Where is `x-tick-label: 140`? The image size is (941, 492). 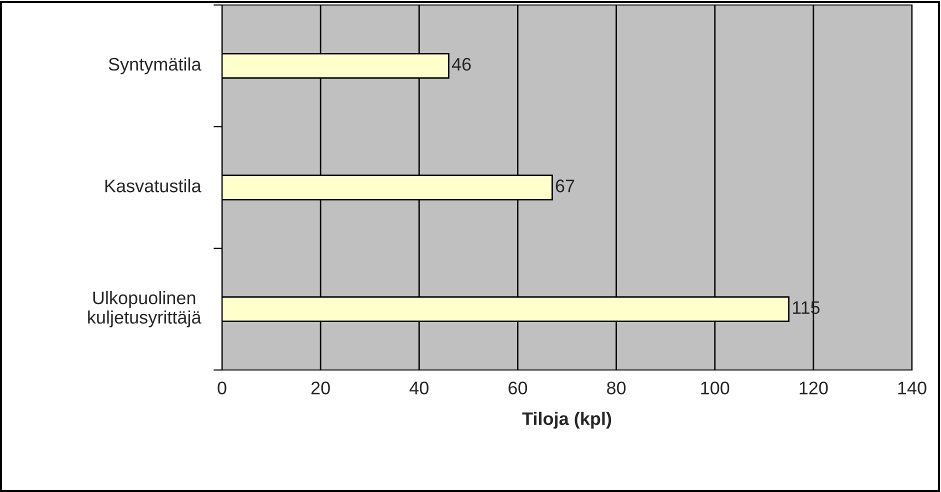 x-tick-label: 140 is located at coordinates (912, 388).